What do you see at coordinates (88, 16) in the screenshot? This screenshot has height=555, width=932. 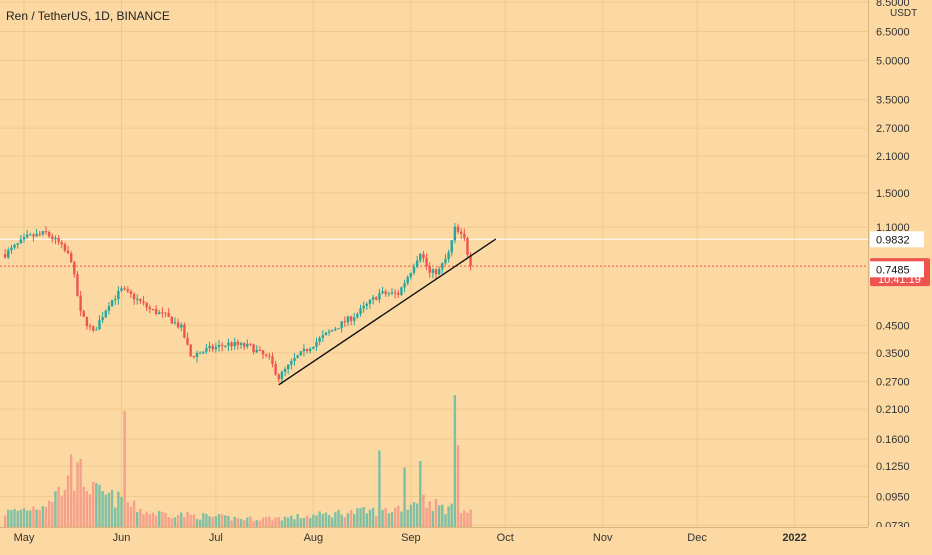 I see `symbol-title: Ren / TetherUS, 1D, BINANCE` at bounding box center [88, 16].